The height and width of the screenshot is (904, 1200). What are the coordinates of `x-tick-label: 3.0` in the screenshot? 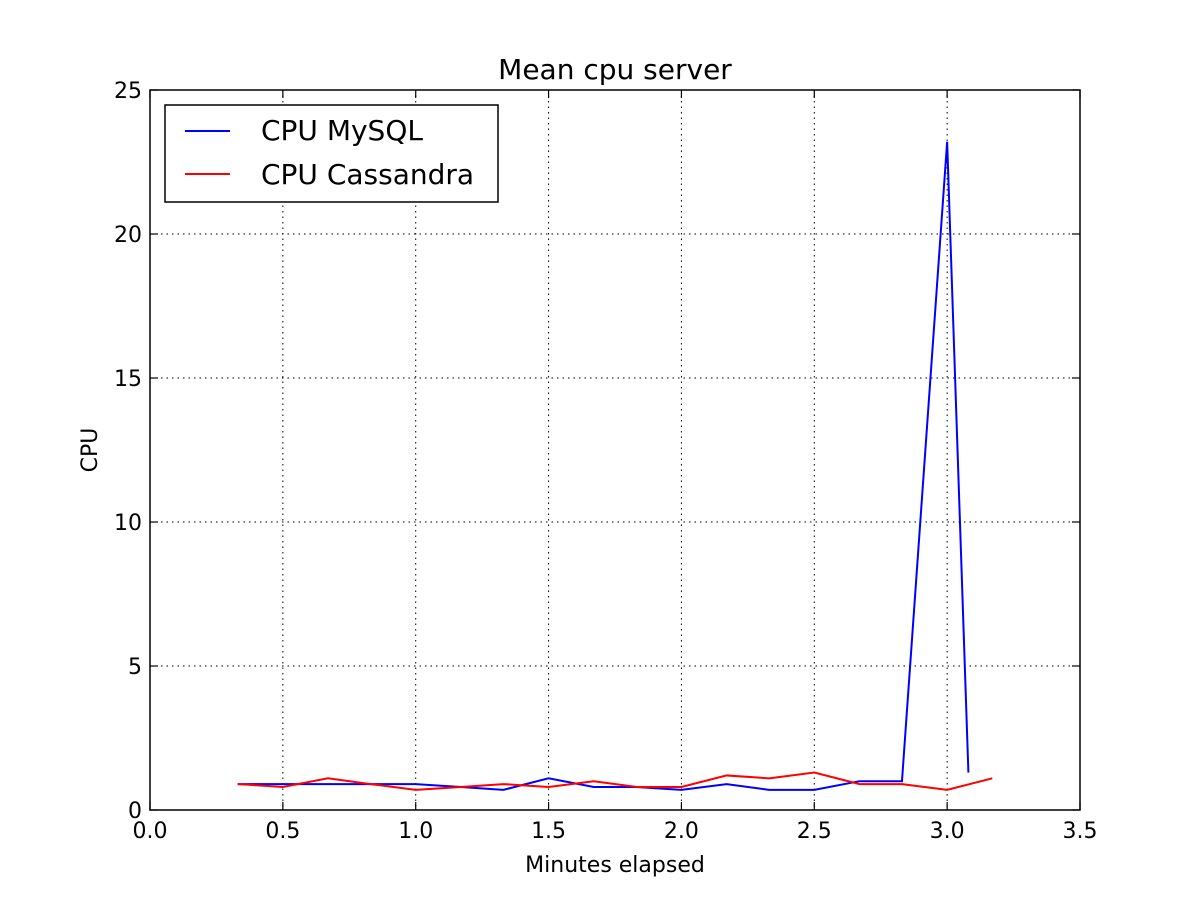 It's located at (947, 831).